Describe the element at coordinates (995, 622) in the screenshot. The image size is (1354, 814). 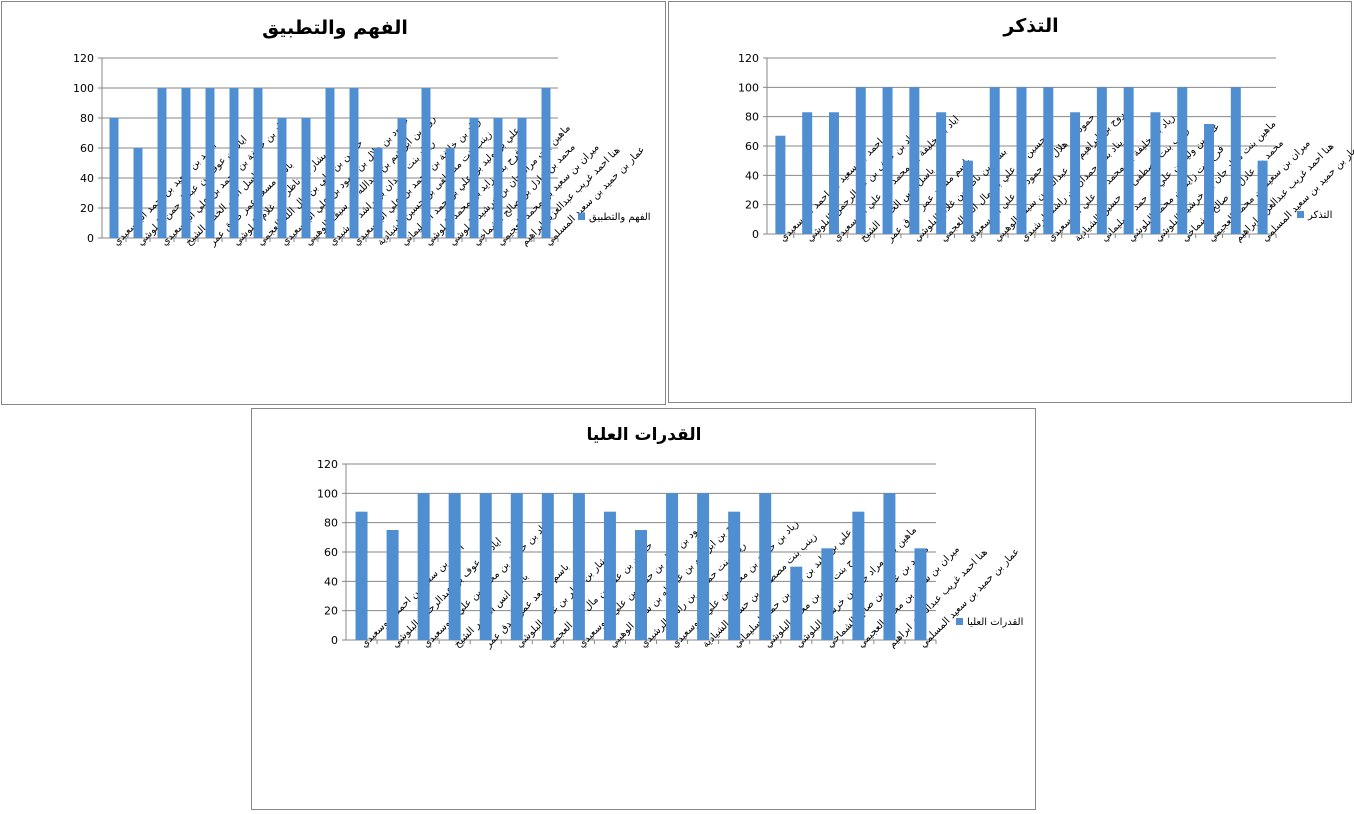
I see `legend-label: القدرات العليا` at that location.